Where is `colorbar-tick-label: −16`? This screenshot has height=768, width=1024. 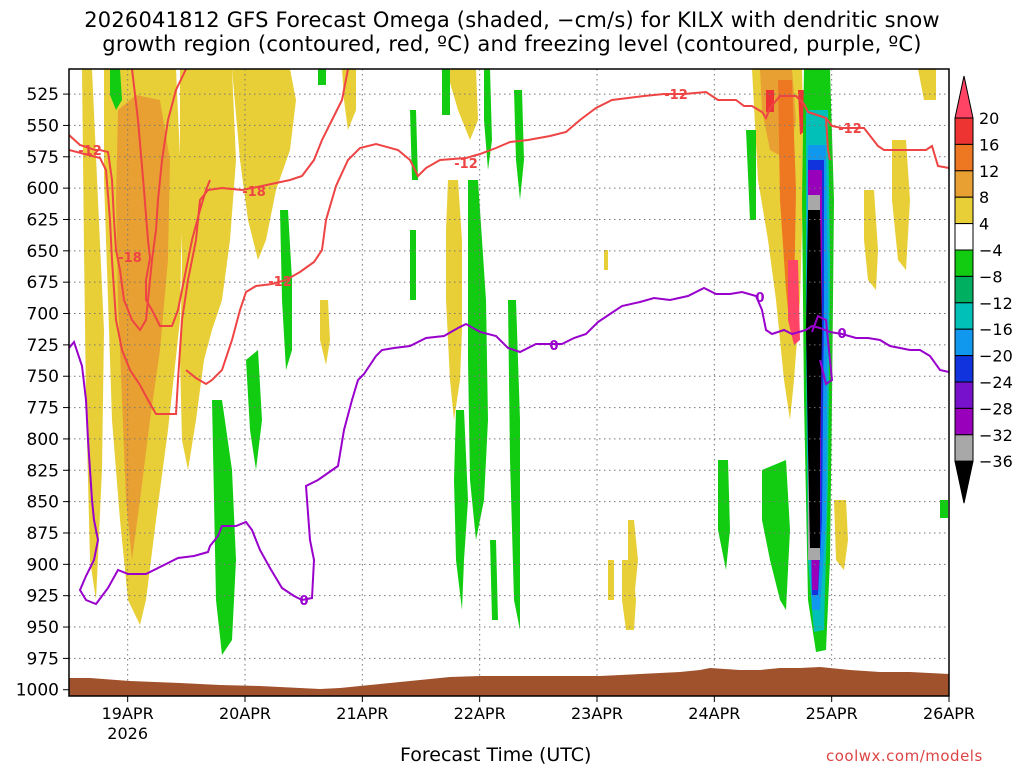 colorbar-tick-label: −16 is located at coordinates (996, 329).